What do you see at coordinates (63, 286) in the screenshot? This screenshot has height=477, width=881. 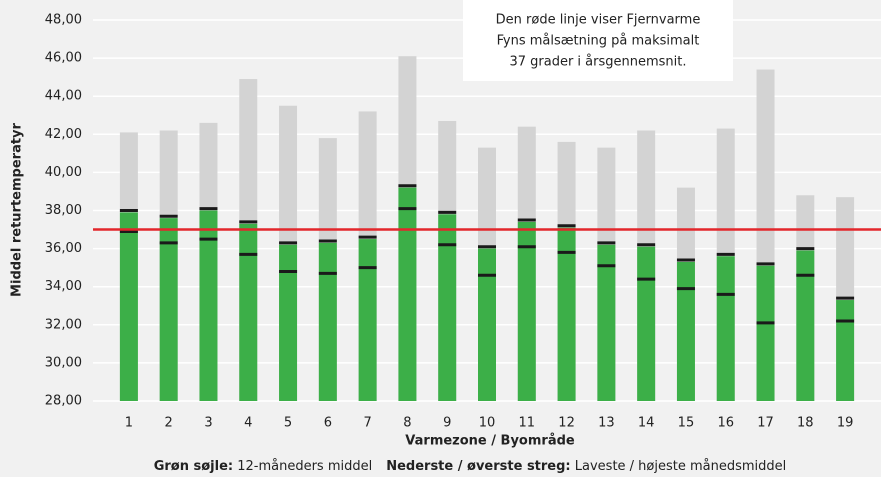 I see `y-tick-label: 34,00` at bounding box center [63, 286].